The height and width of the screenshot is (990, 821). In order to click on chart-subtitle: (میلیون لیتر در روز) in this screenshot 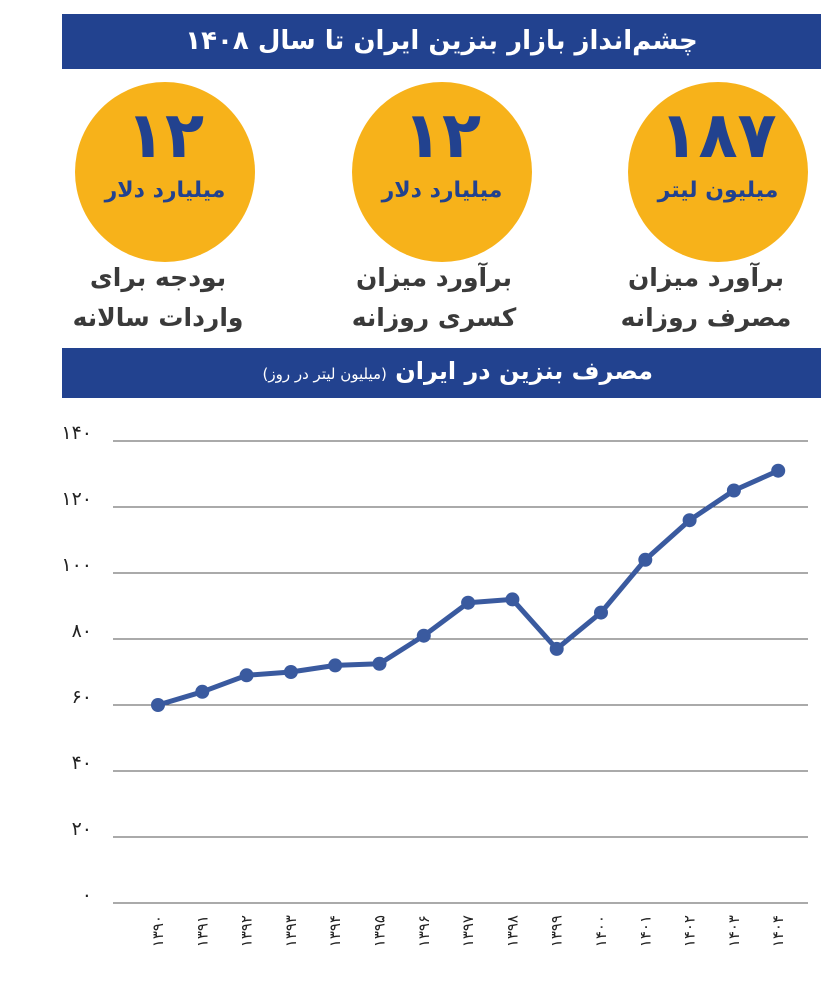, I will do `click(324, 374)`.